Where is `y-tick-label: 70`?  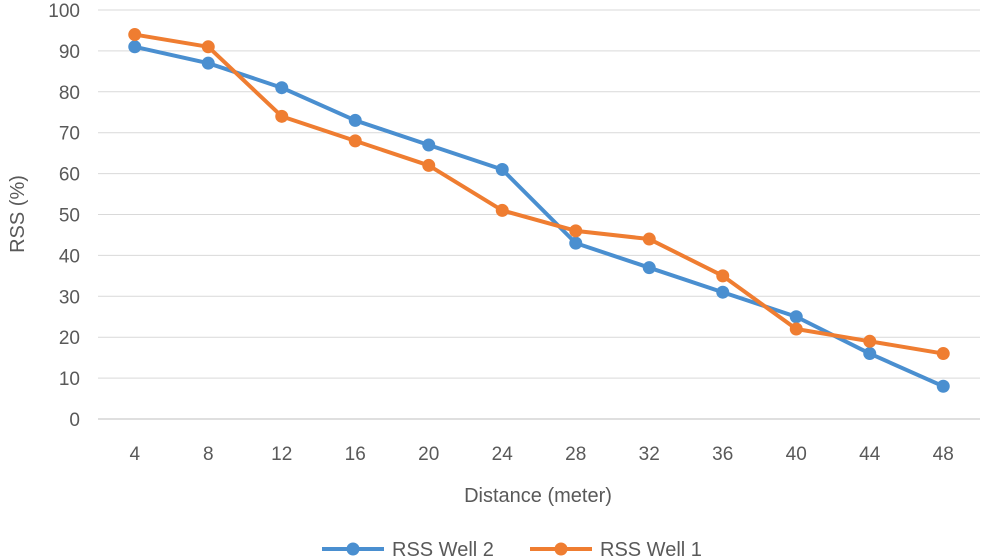
y-tick-label: 70 is located at coordinates (69, 134).